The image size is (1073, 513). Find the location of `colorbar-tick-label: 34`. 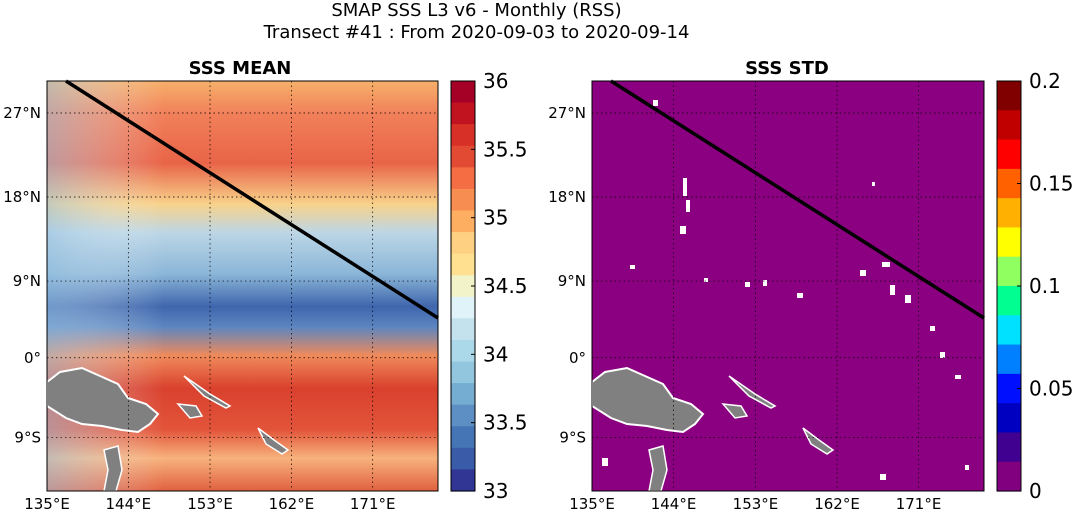

colorbar-tick-label: 34 is located at coordinates (495, 354).